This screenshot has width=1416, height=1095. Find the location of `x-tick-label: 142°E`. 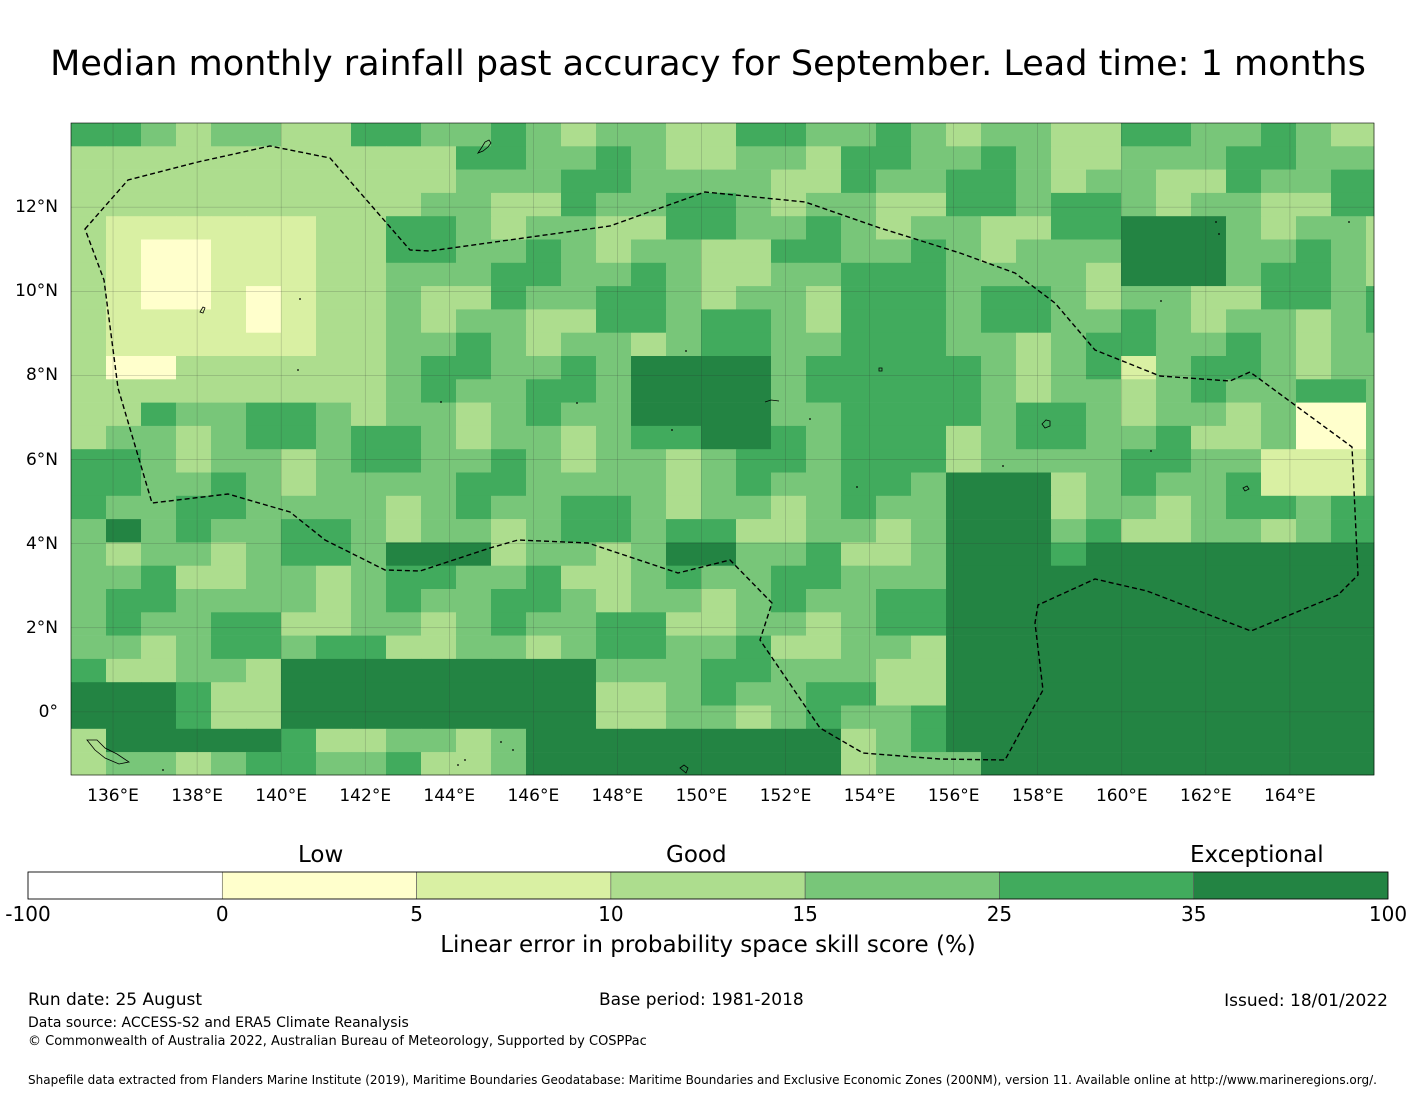

x-tick-label: 142°E is located at coordinates (365, 796).